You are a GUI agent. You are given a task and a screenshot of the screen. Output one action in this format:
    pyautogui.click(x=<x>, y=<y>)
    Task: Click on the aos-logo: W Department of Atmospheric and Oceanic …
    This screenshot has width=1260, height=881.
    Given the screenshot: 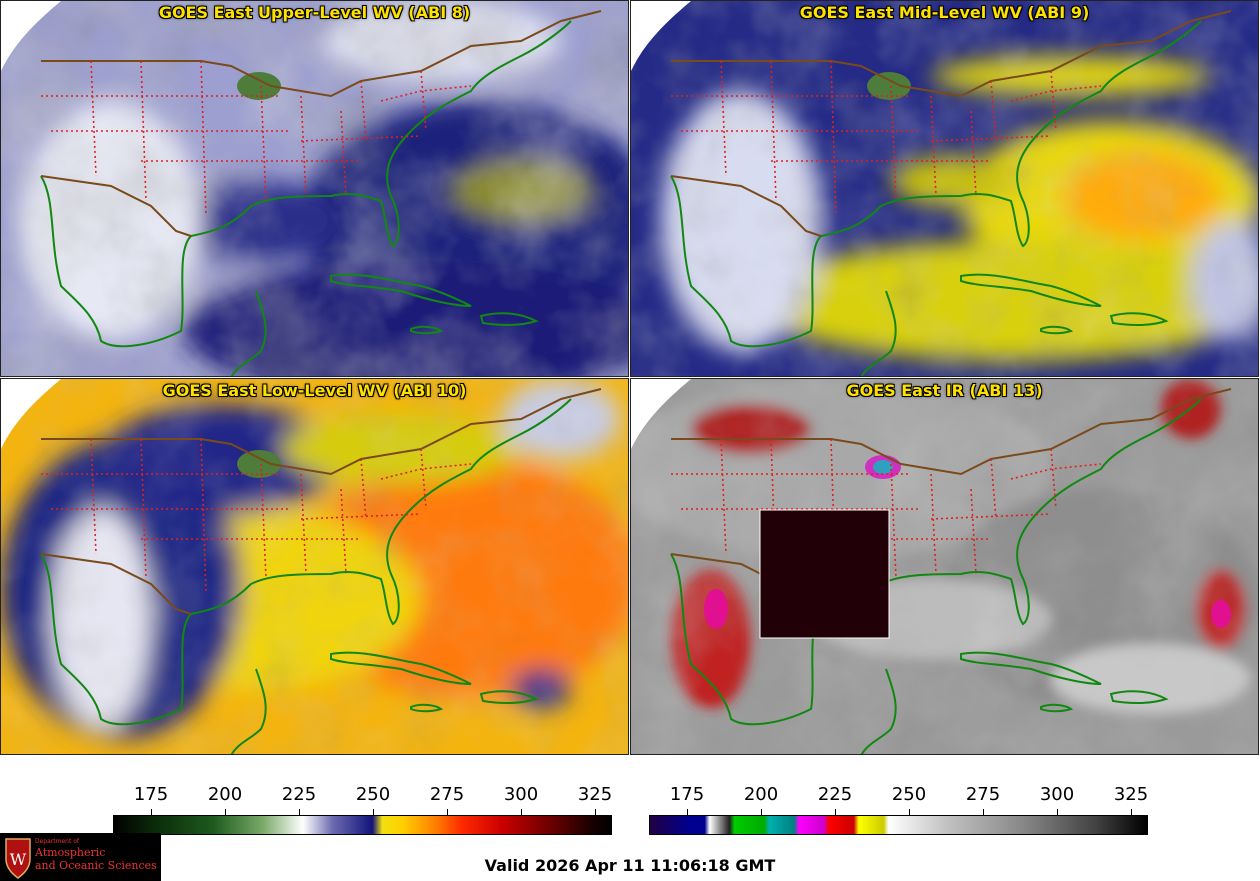 What is the action you would take?
    pyautogui.click(x=80, y=857)
    